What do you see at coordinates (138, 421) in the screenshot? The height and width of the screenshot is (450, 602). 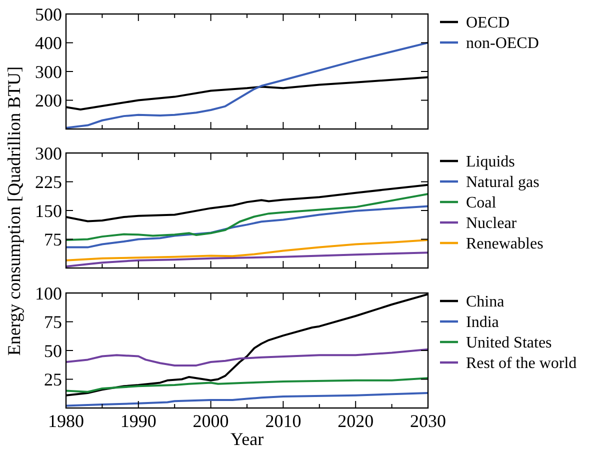 I see `x-tick-label: 1990` at bounding box center [138, 421].